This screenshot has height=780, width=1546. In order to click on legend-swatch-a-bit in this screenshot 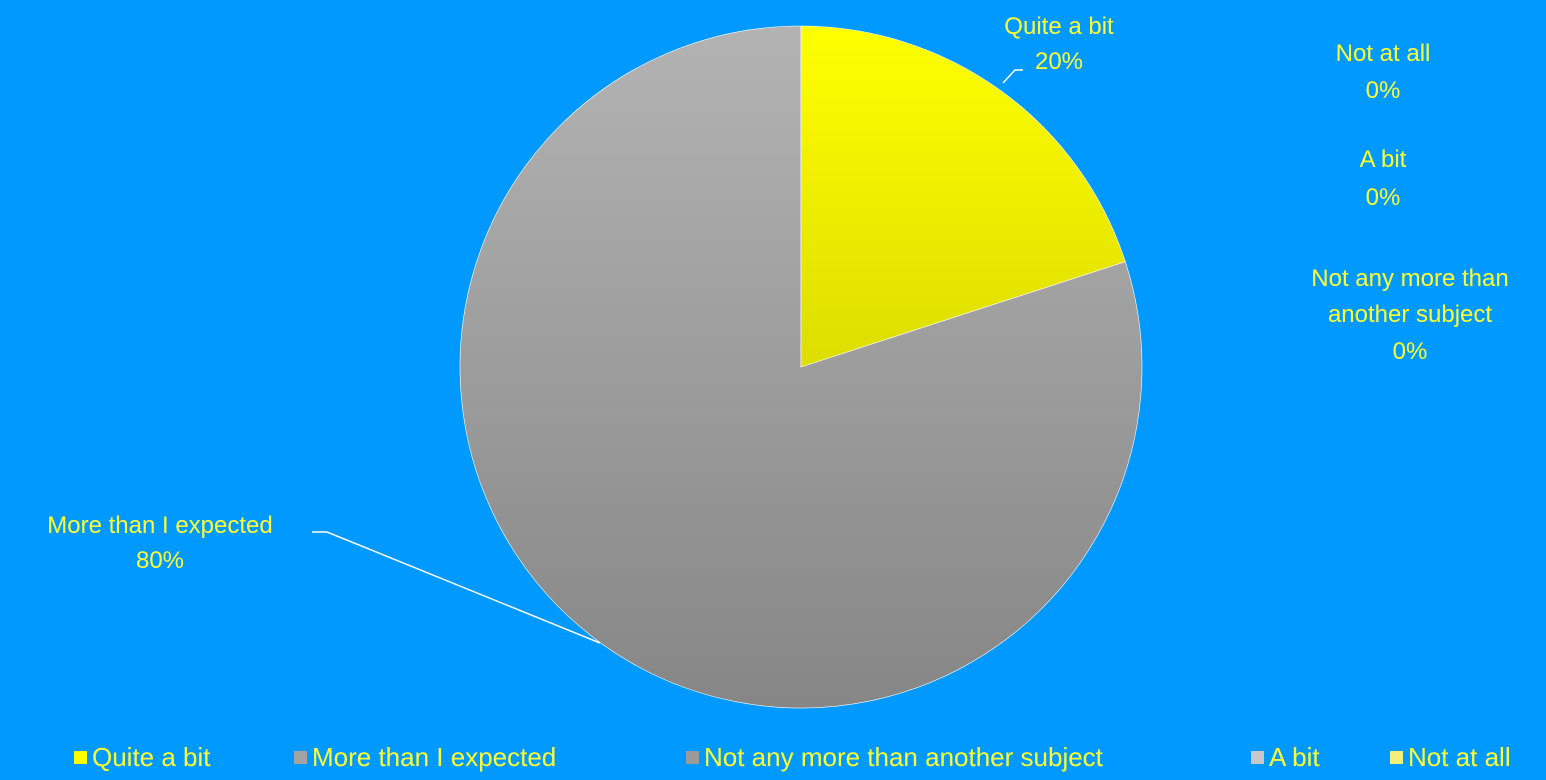, I will do `click(1257, 757)`.